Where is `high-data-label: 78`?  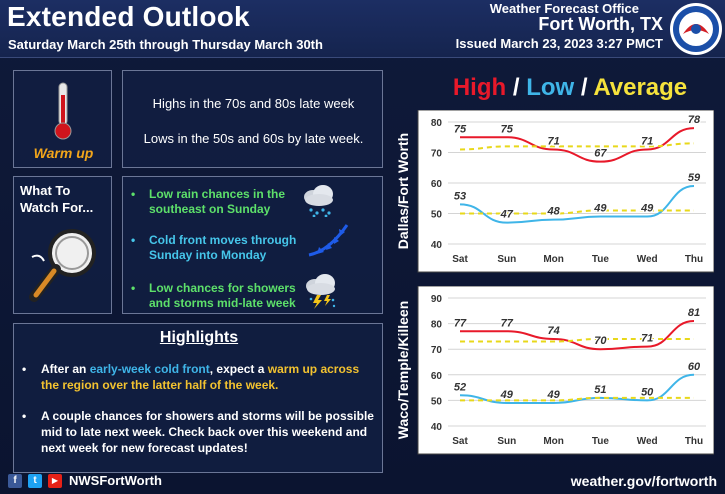
high-data-label: 78 is located at coordinates (694, 120).